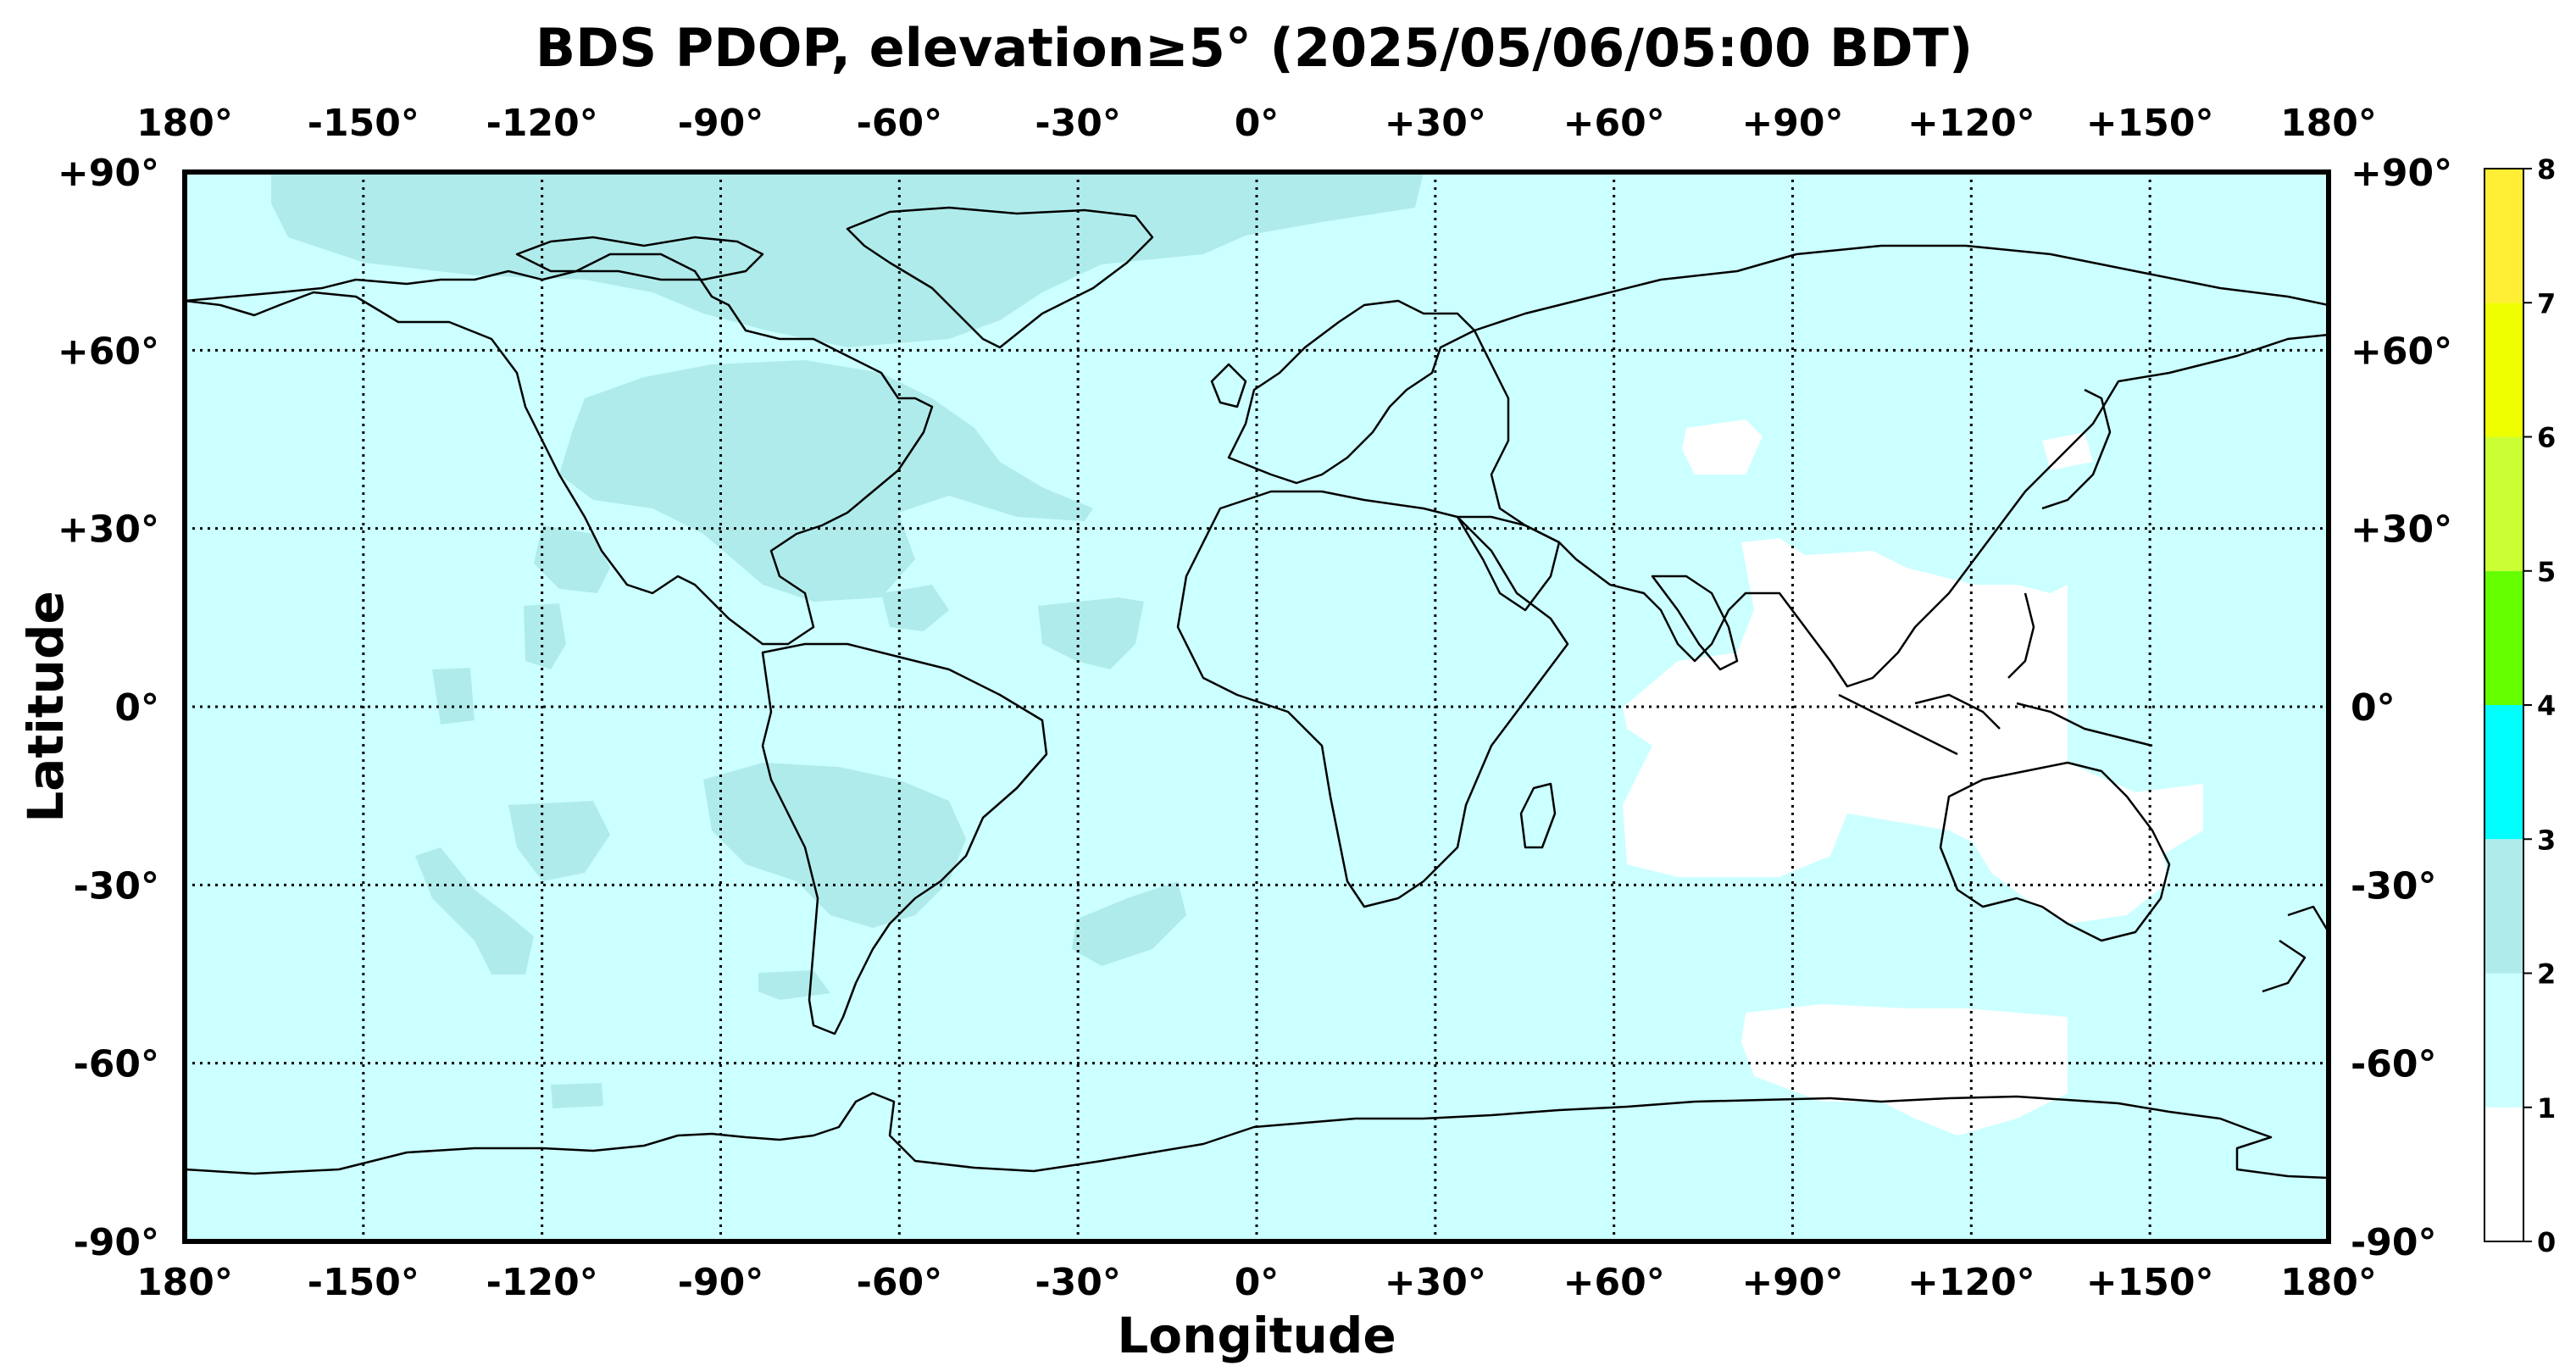 This screenshot has width=2576, height=1366. I want to click on colorbar-tick-label: 6, so click(2546, 438).